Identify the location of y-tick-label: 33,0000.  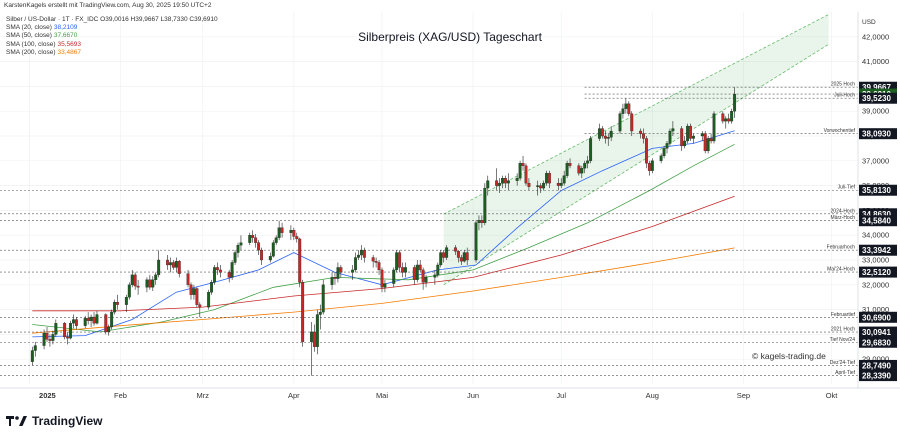
(875, 260).